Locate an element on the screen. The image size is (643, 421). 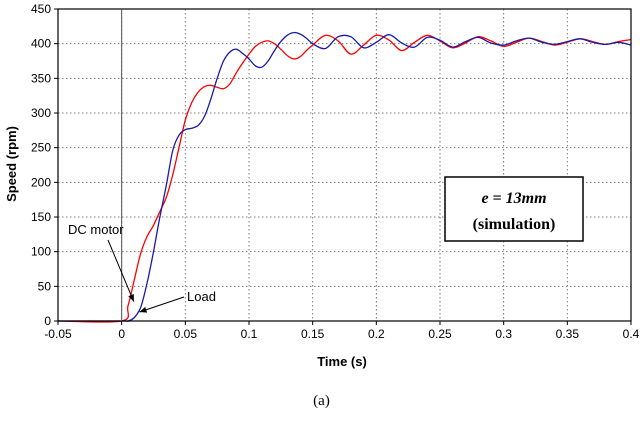
x-tick-label-8: 0.35 is located at coordinates (568, 334).